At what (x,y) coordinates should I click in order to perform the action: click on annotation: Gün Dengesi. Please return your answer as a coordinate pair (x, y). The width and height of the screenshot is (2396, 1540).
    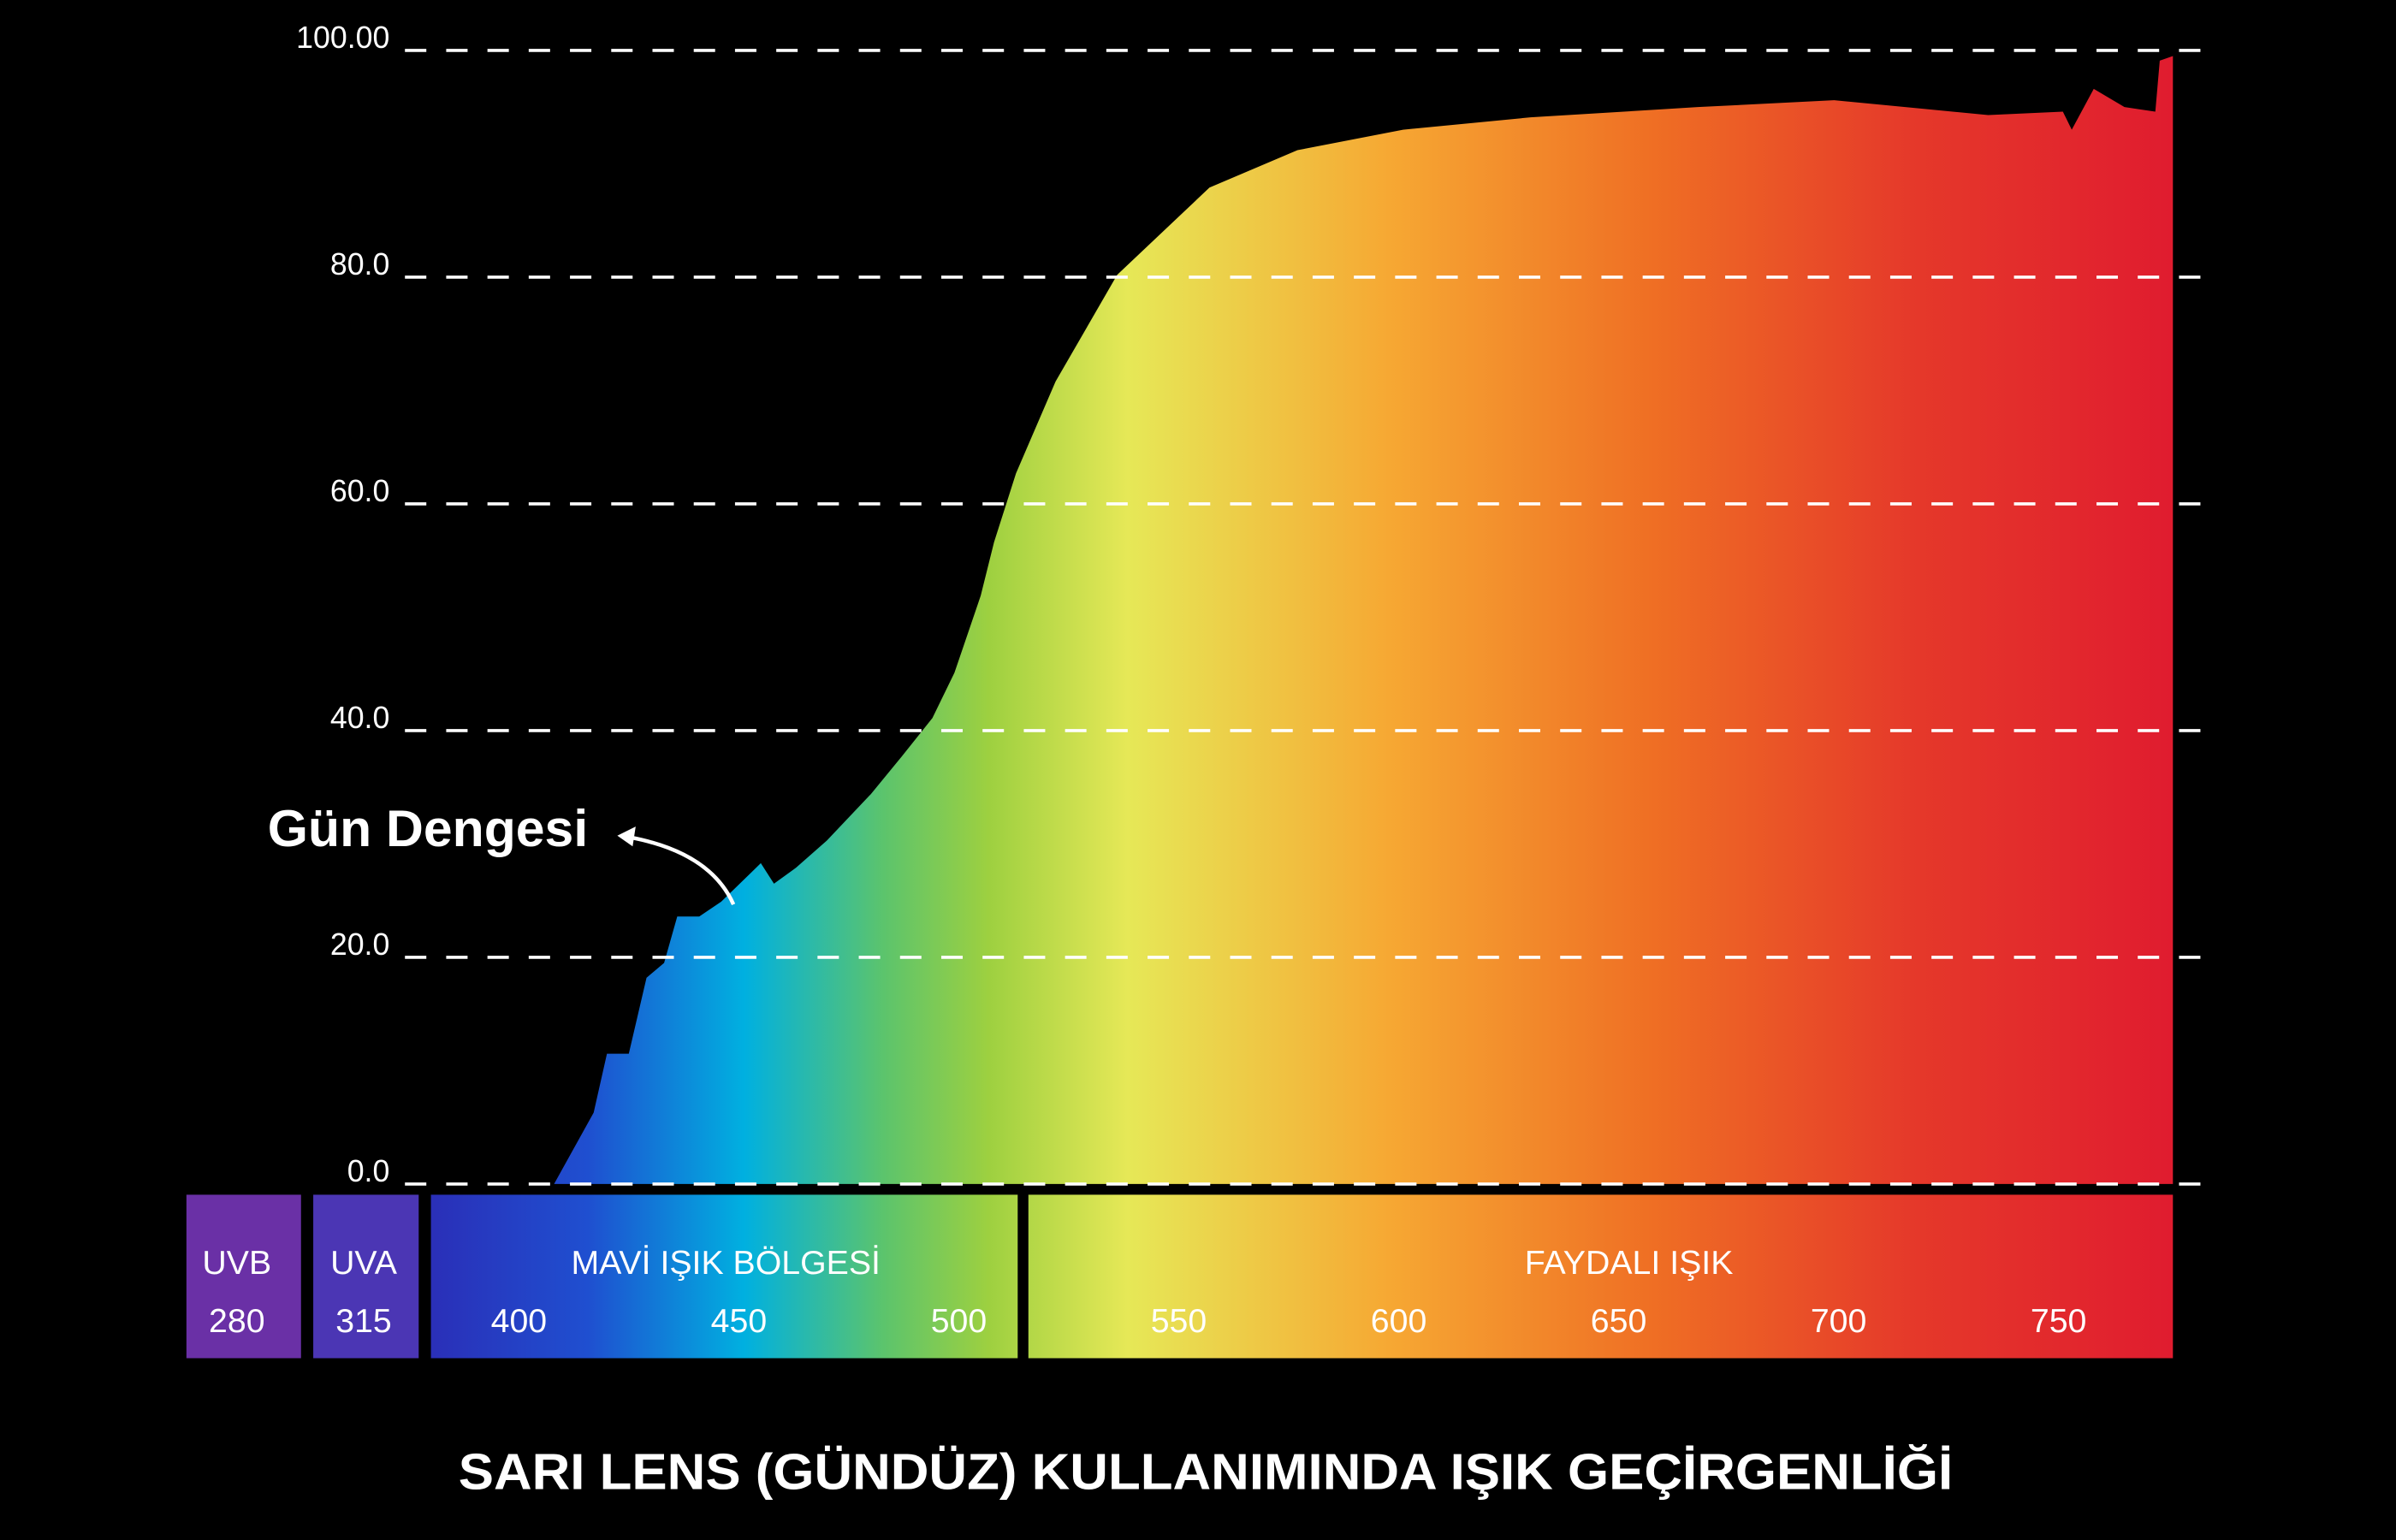
    Looking at the image, I should click on (428, 828).